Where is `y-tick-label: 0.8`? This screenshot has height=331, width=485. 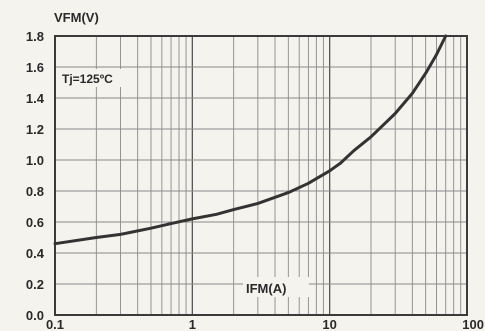 y-tick-label: 0.8 is located at coordinates (35, 191).